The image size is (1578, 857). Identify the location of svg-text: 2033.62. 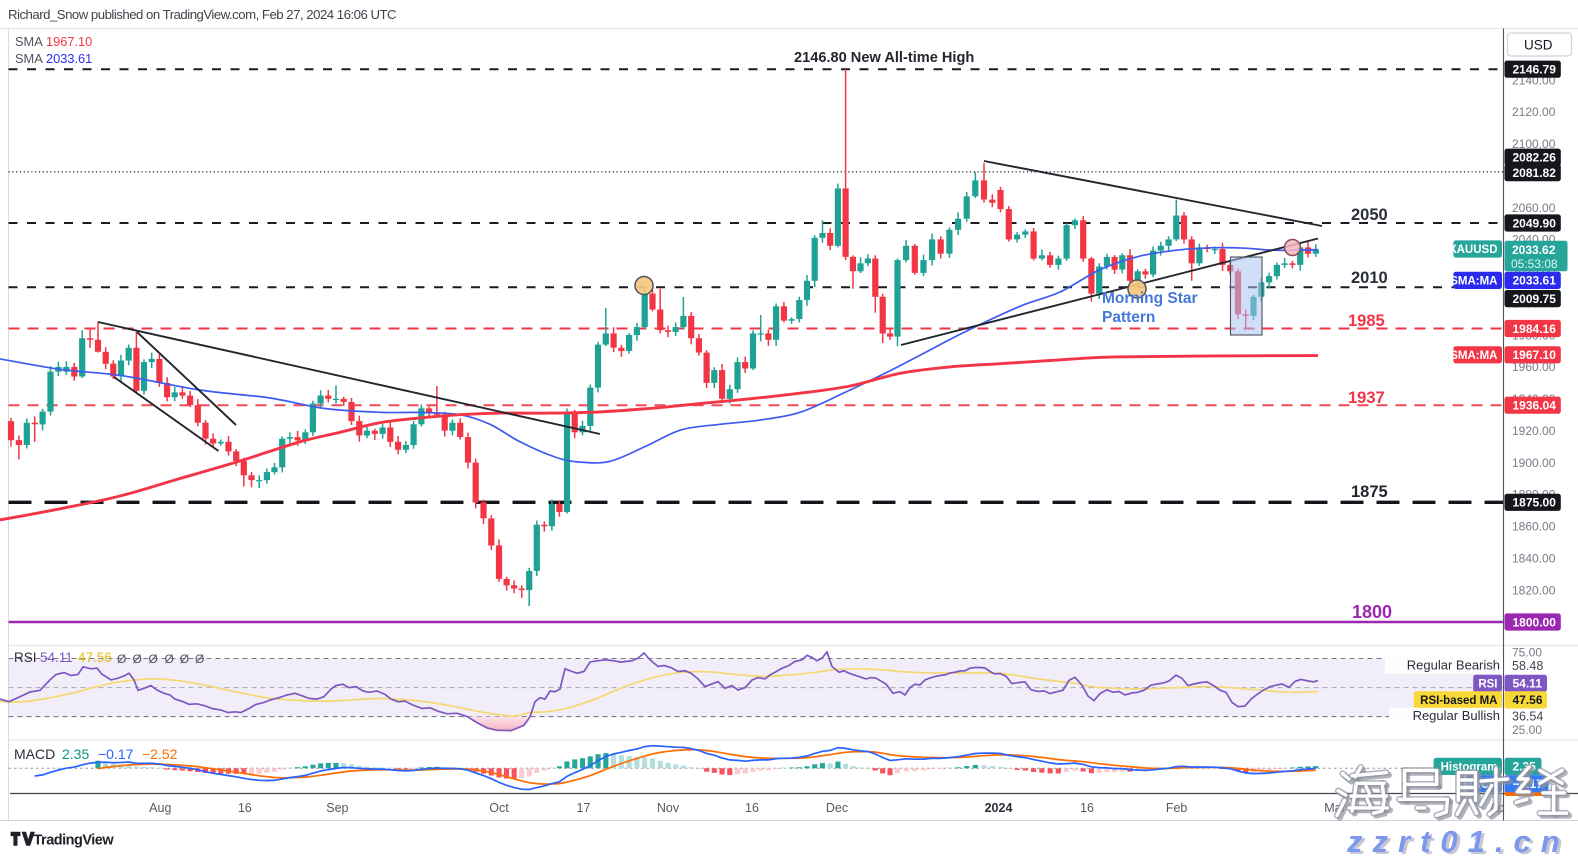
(1534, 250).